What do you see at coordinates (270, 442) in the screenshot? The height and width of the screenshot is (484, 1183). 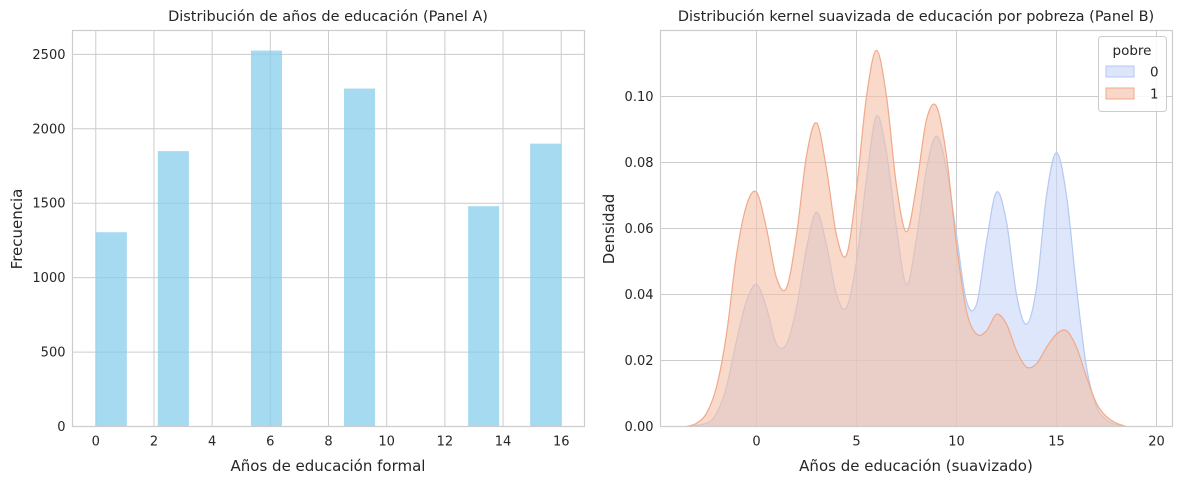 I see `panel-a-xtick-label: 6` at bounding box center [270, 442].